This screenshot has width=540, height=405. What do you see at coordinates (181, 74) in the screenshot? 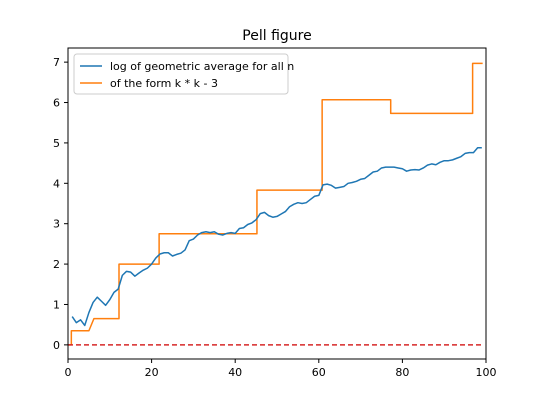
I see `legend-box` at bounding box center [181, 74].